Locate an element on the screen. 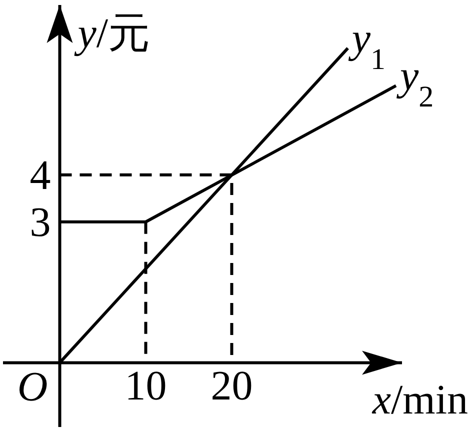 This screenshot has width=472, height=430. xtick-label: 10 is located at coordinates (145, 387).